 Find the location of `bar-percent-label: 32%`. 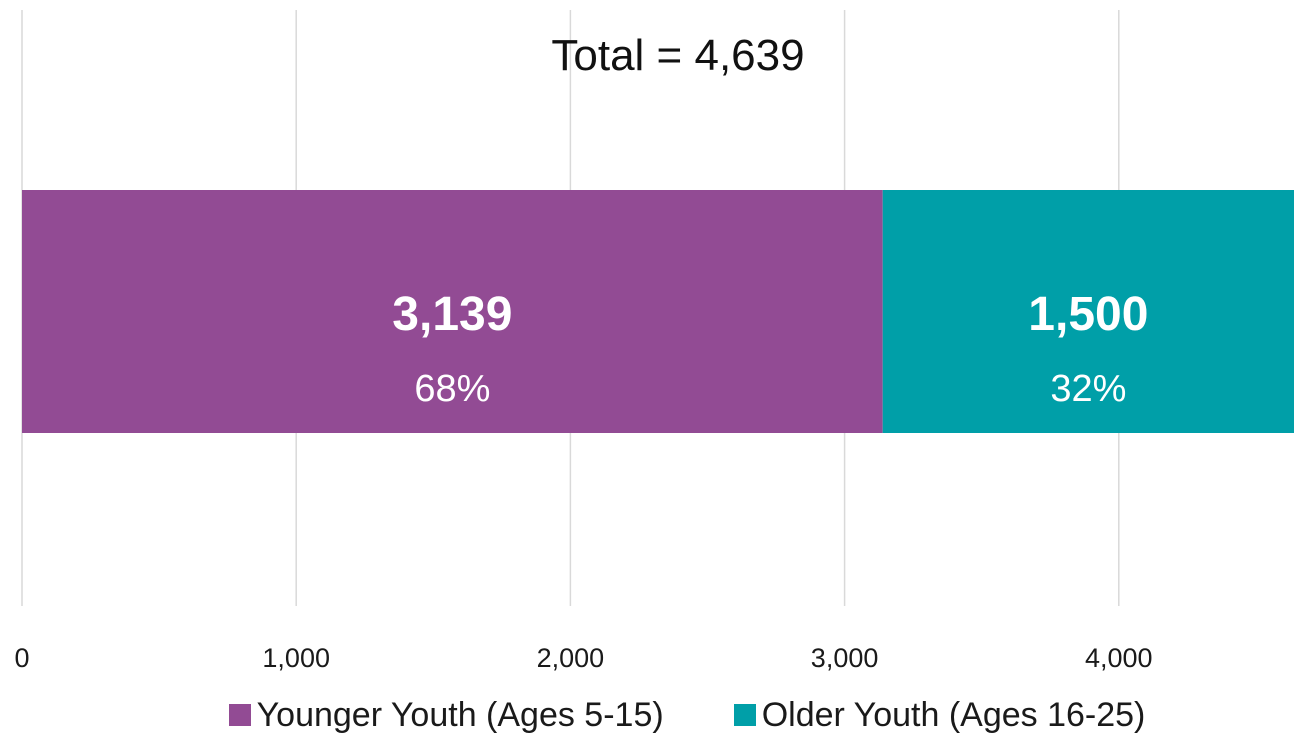

bar-percent-label: 32% is located at coordinates (1088, 389).